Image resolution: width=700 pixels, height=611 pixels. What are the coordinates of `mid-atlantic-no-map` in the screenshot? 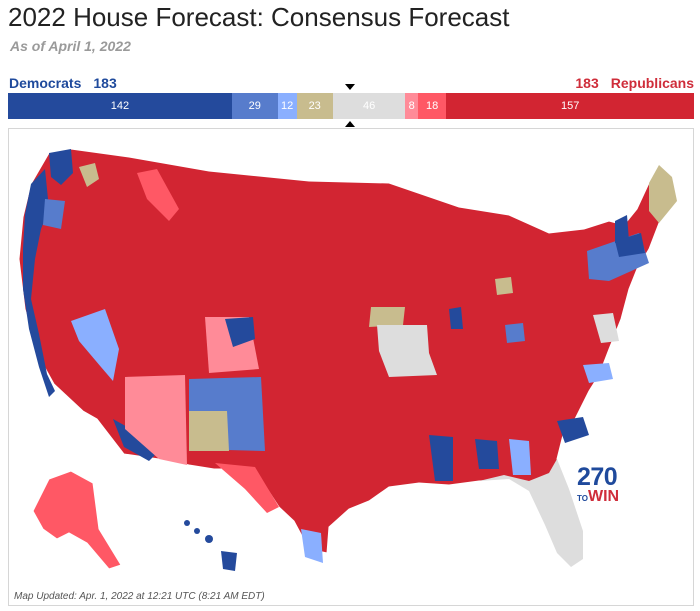 It's located at (606, 328).